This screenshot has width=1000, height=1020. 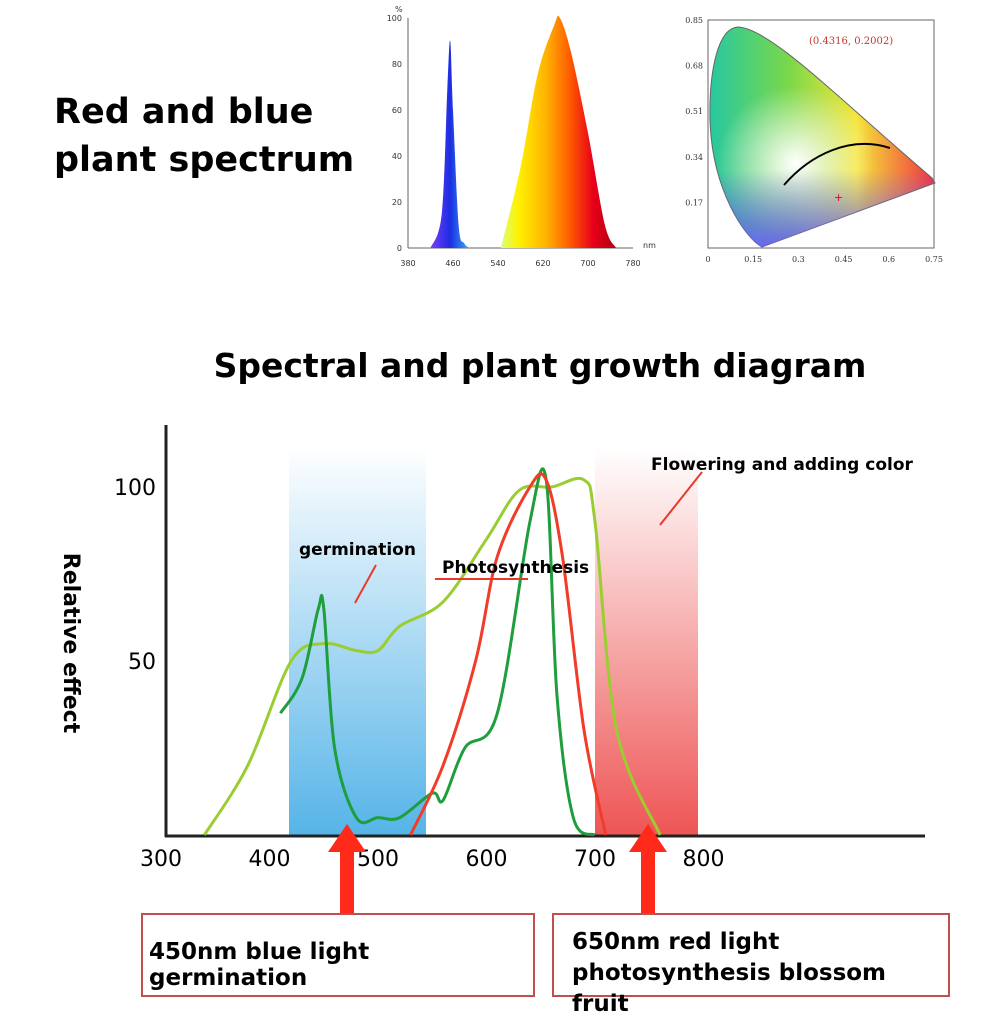 I want to click on spectrum-x-unit: nm, so click(x=649, y=245).